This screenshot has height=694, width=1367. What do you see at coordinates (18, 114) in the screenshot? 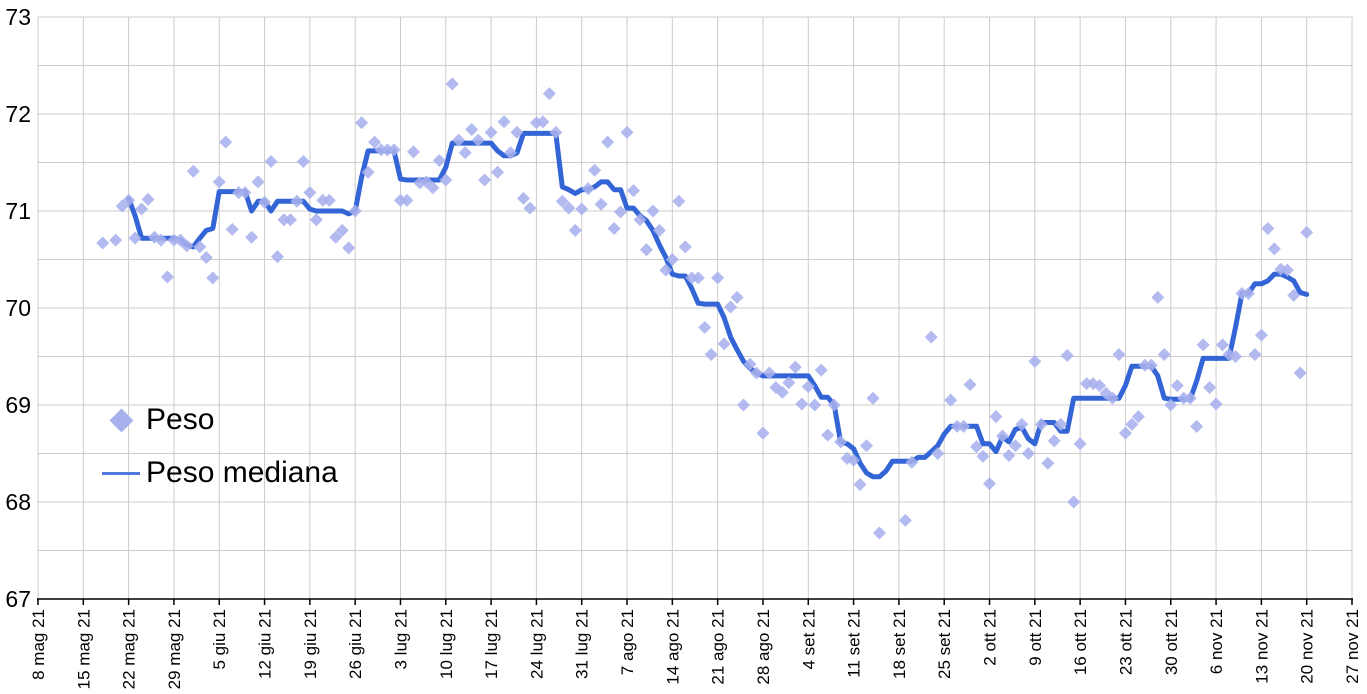
I see `y-axis-label: 72` at bounding box center [18, 114].